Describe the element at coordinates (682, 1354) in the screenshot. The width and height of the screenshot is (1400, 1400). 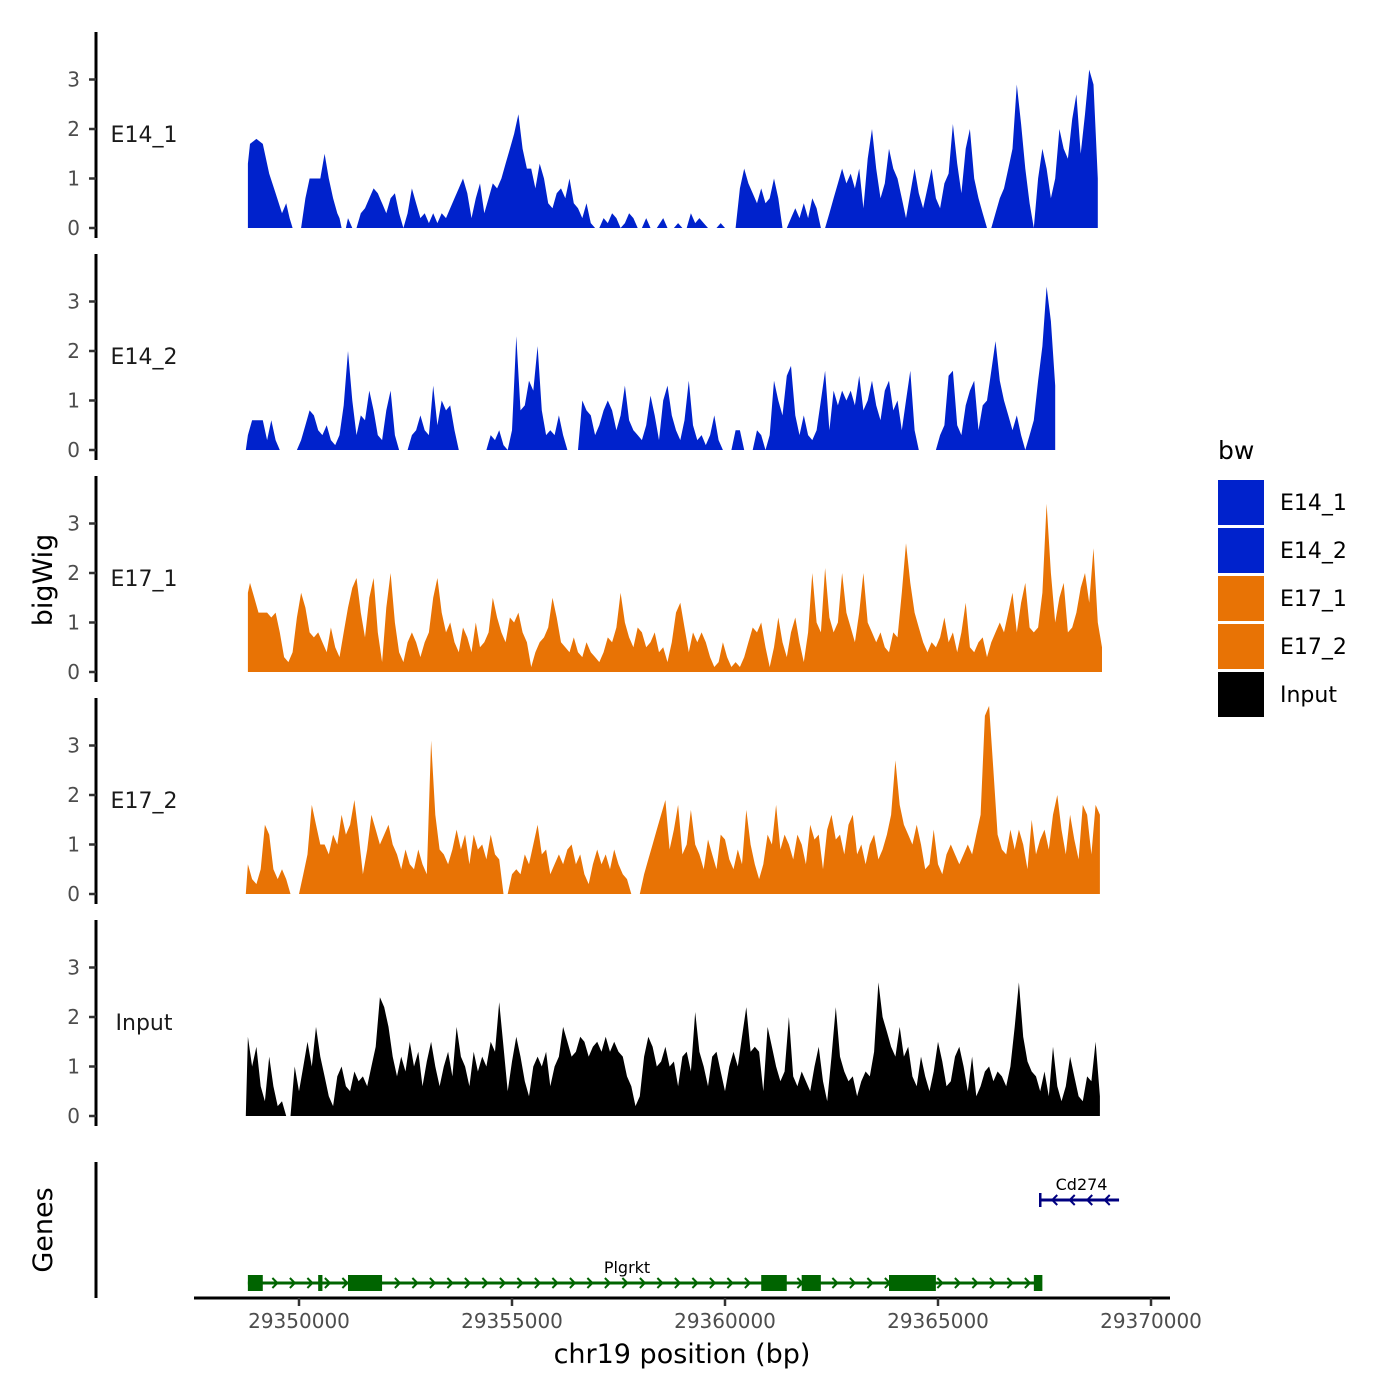
I see `x-axis-title: chr19 position (bp)` at that location.